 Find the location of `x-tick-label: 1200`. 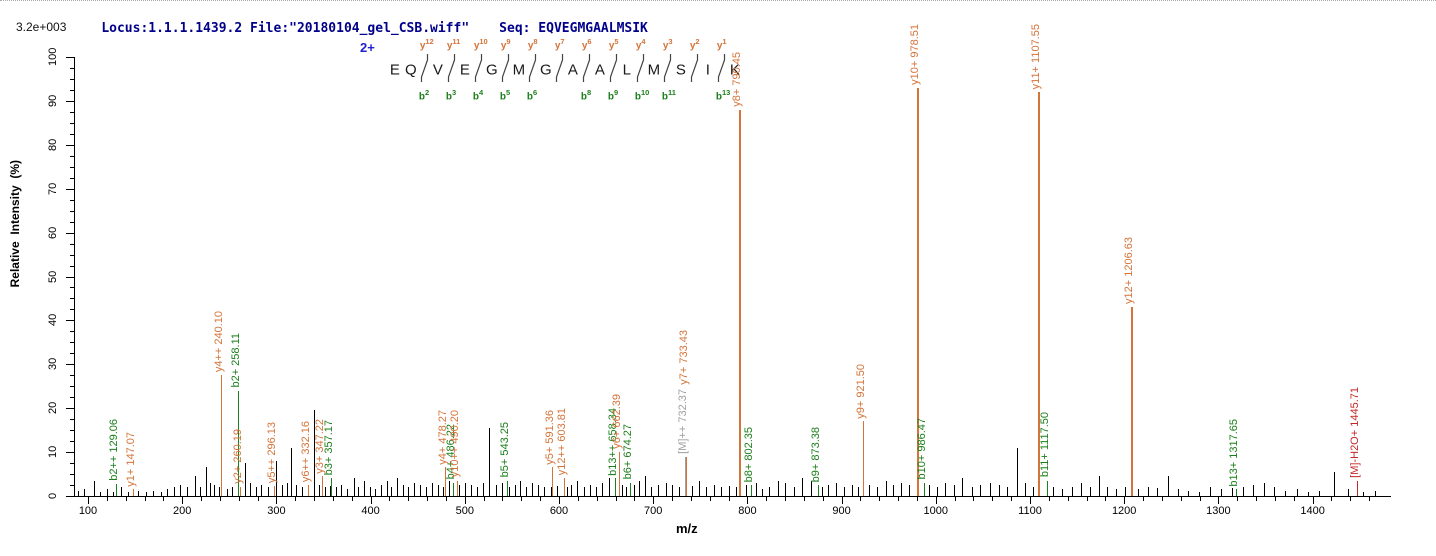

x-tick-label: 1200 is located at coordinates (1124, 511).